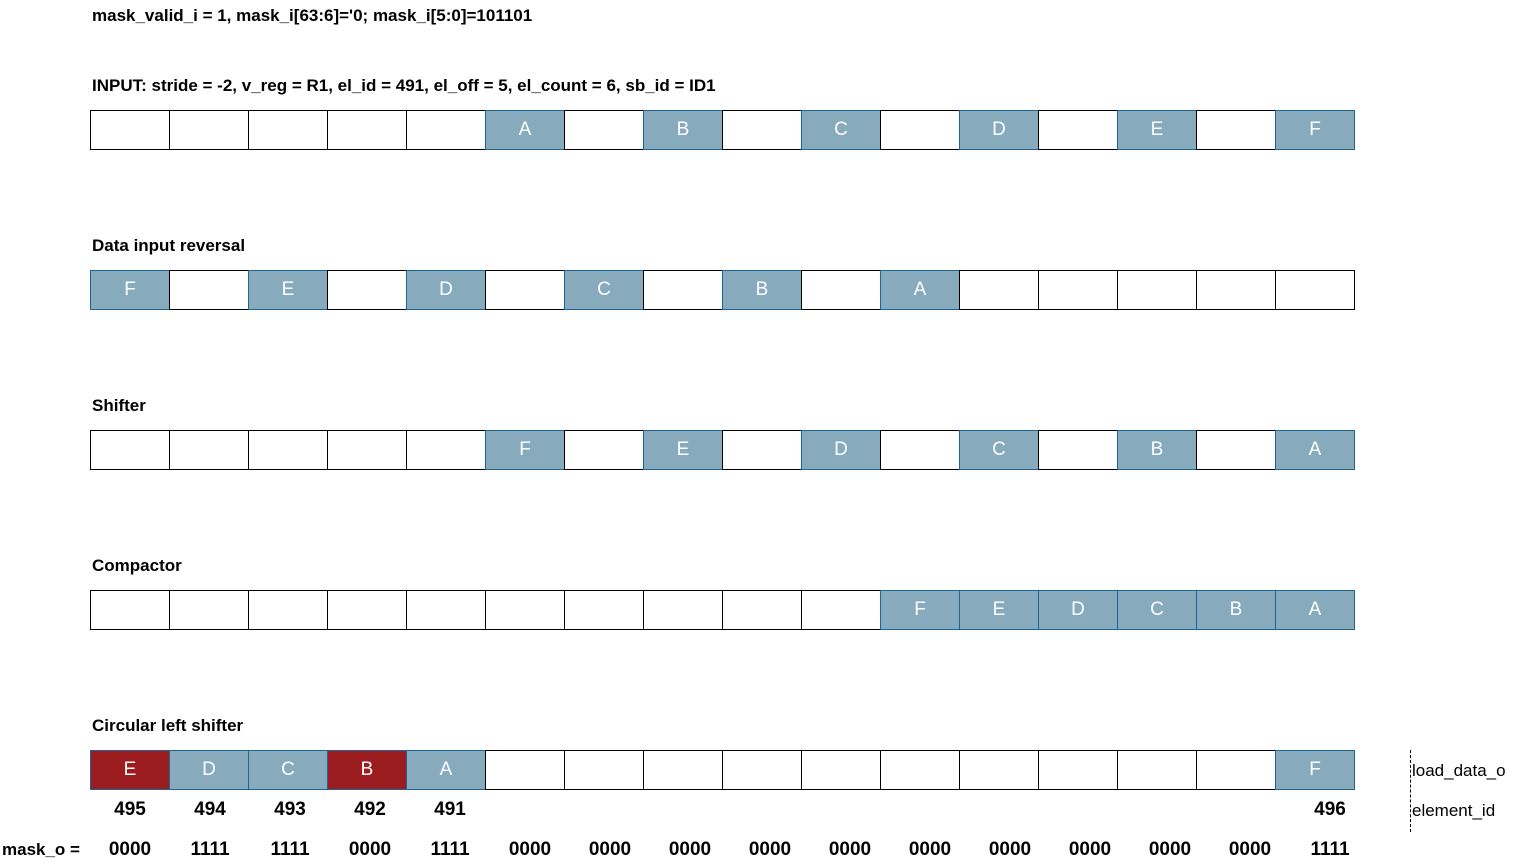 This screenshot has height=866, width=1531. What do you see at coordinates (1330, 809) in the screenshot?
I see `element-id-value: 496` at bounding box center [1330, 809].